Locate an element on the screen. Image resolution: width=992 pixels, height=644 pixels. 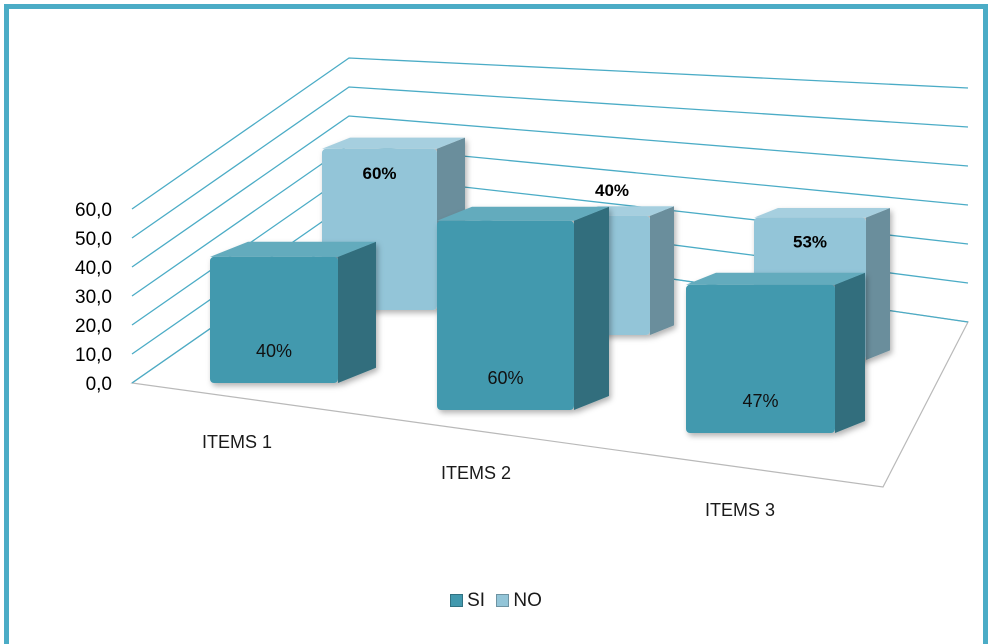
category-labels: ITEMS 1 ITEMS 2 ITEMS 3 is located at coordinates (488, 476).